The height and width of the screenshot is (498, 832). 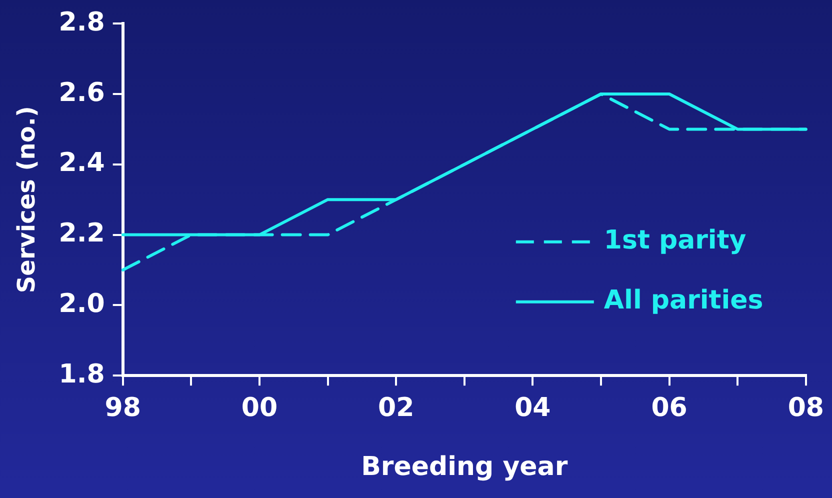 What do you see at coordinates (532, 407) in the screenshot?
I see `x-tick-label: 04` at bounding box center [532, 407].